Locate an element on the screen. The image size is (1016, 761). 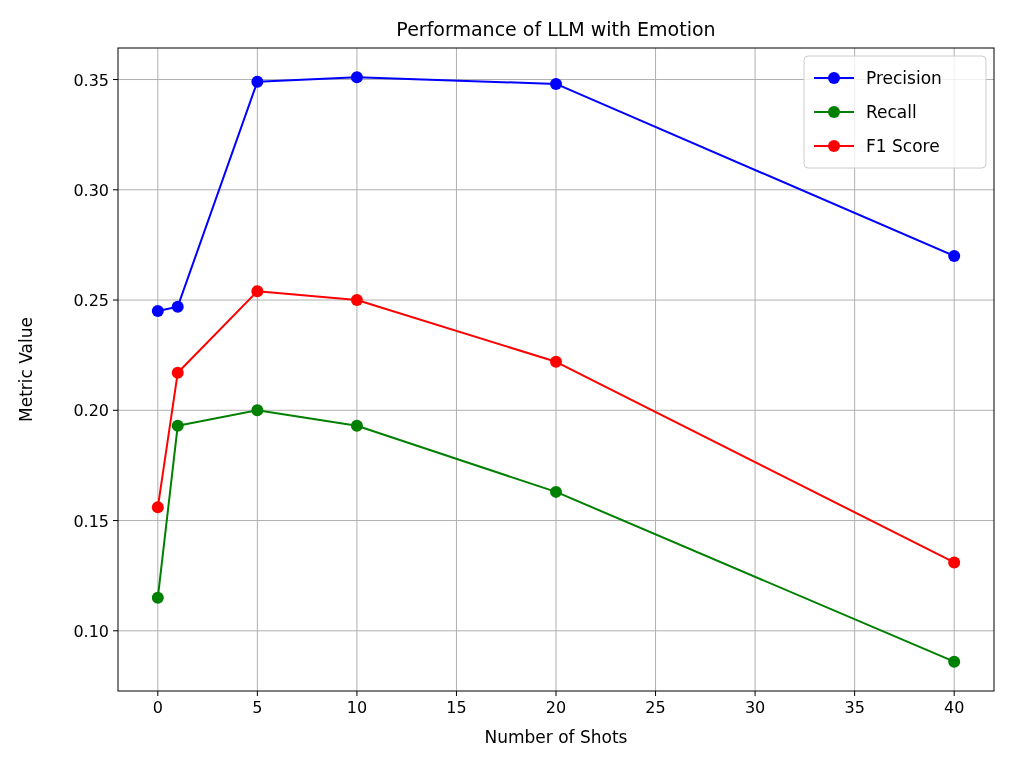
x-tick-label: 15 is located at coordinates (456, 707).